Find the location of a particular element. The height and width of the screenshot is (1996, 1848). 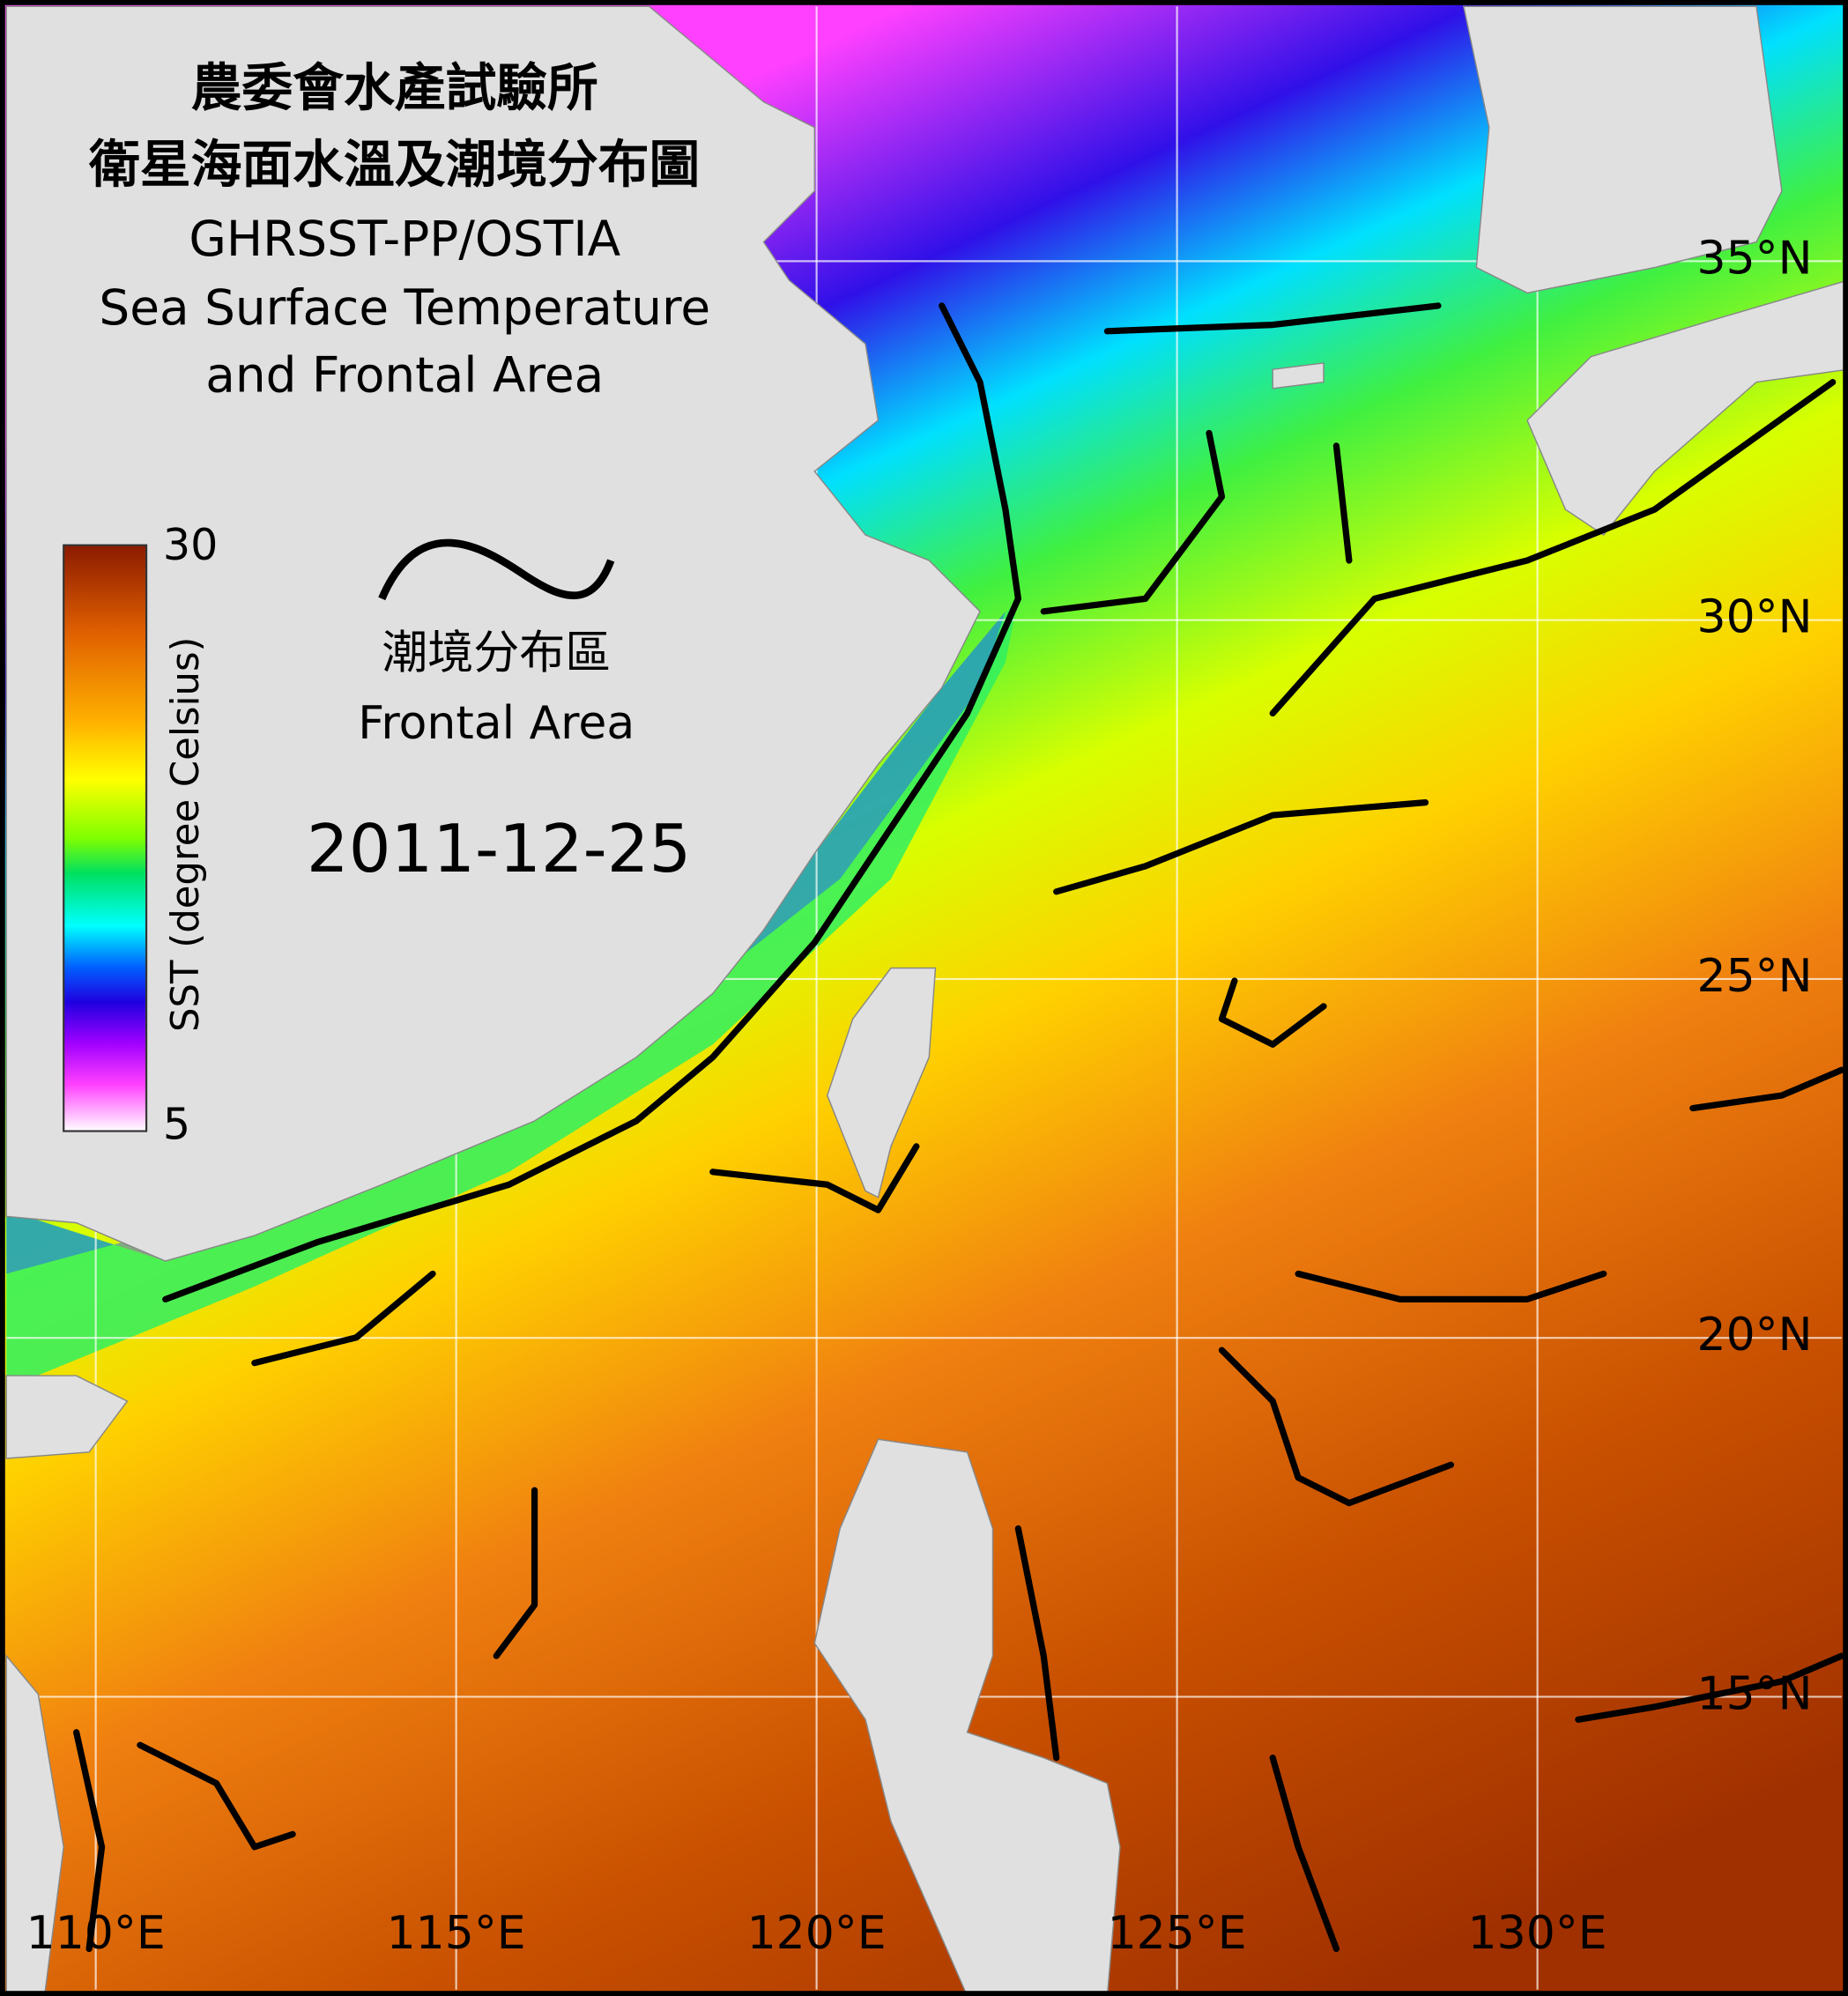

lon-label: 130°E is located at coordinates (1537, 1933).